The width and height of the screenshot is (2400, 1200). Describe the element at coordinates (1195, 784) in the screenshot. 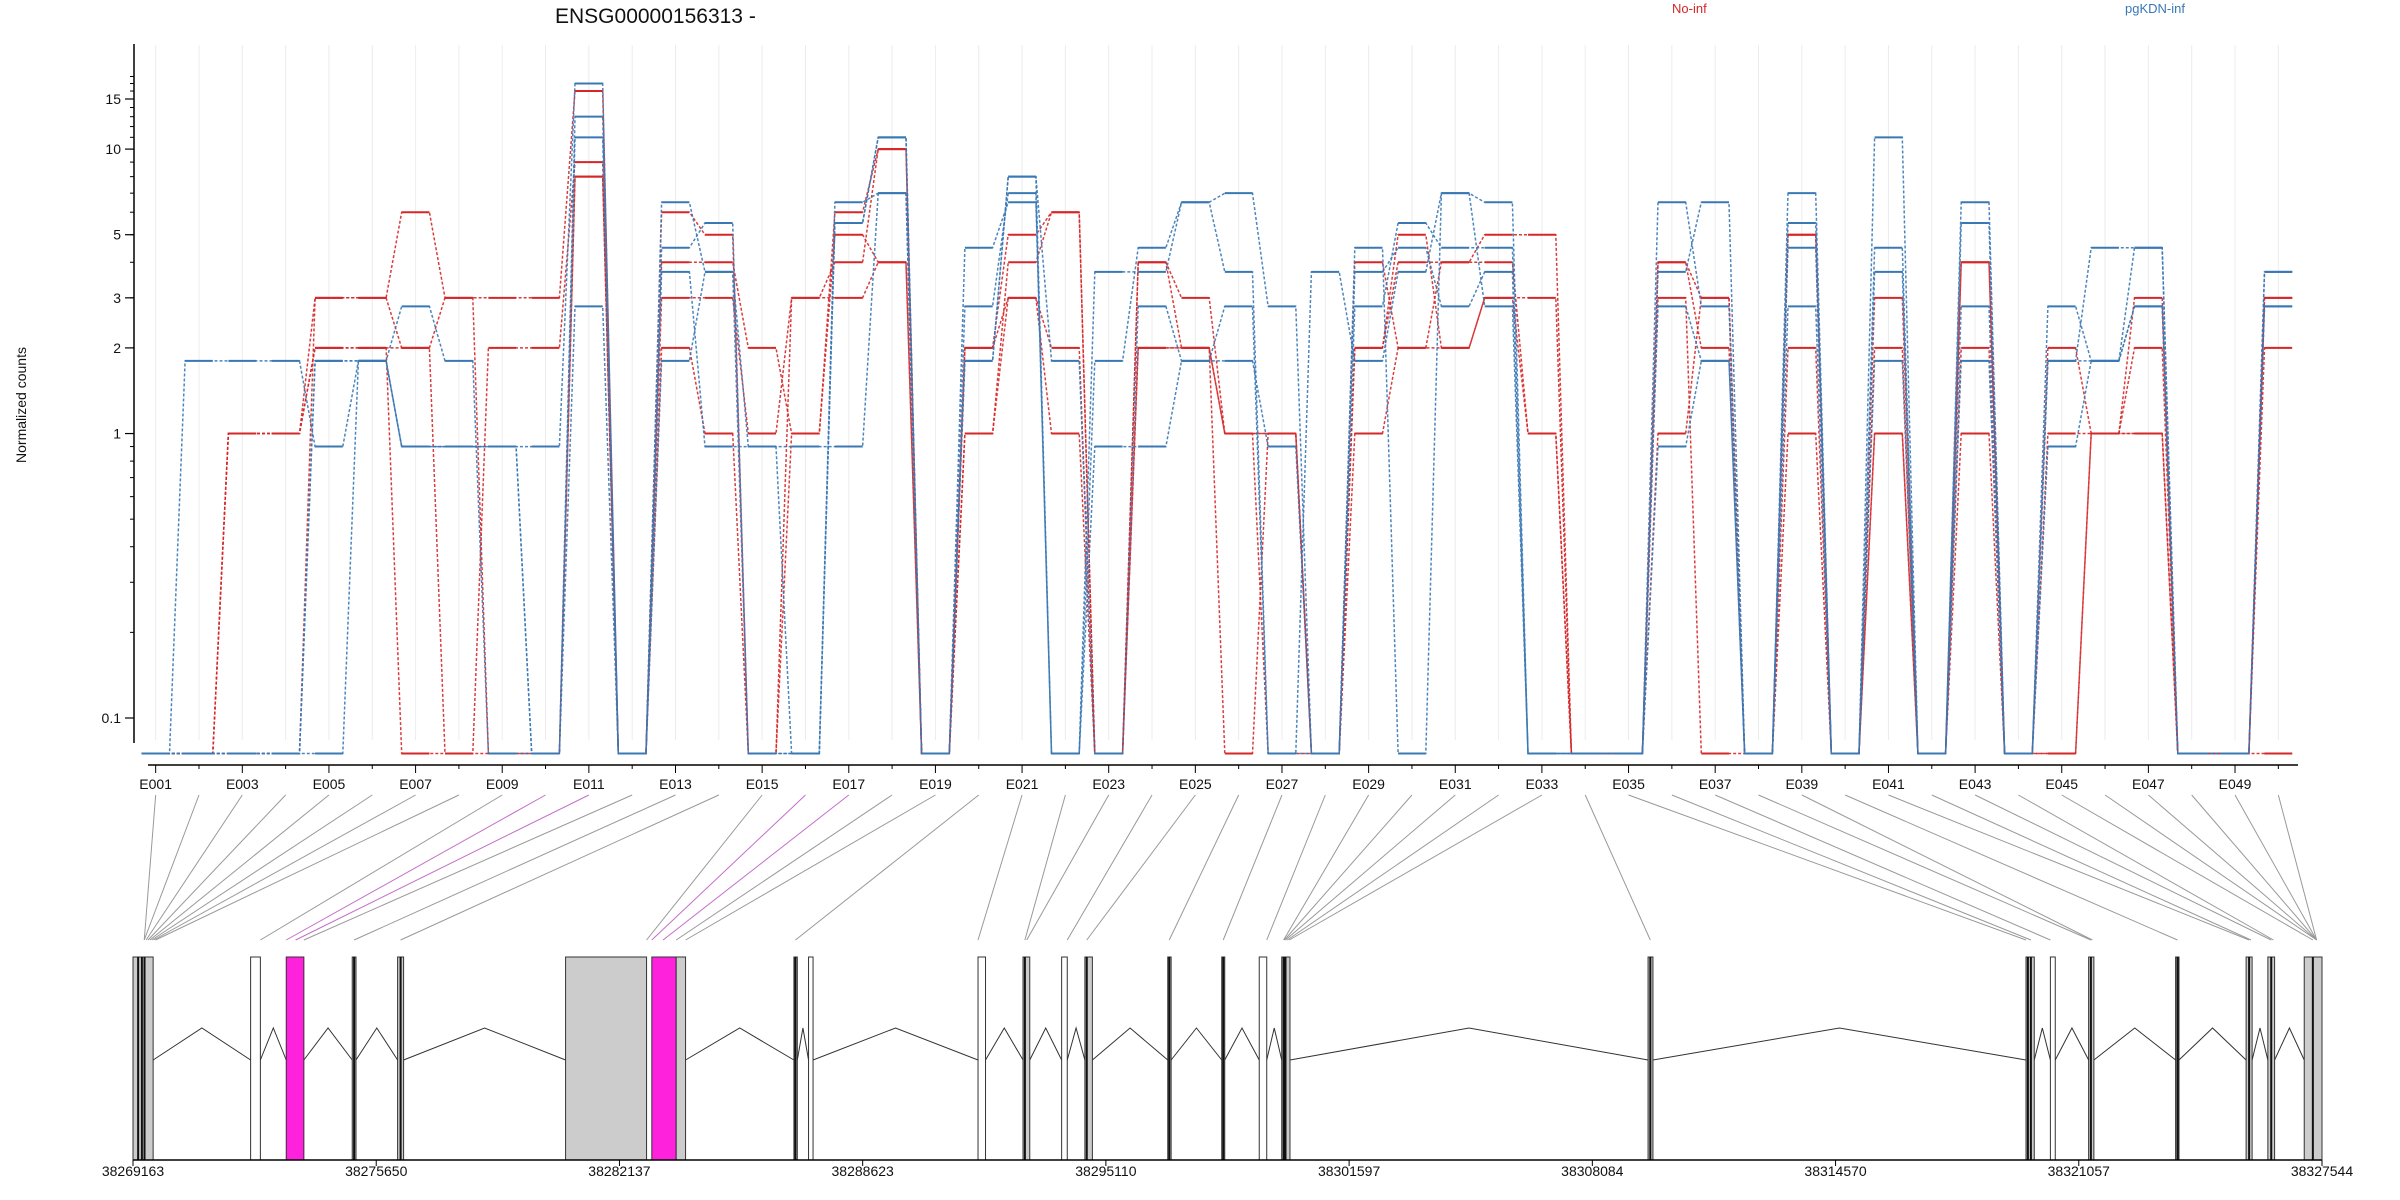

I see `exon-tick-label: E025` at that location.